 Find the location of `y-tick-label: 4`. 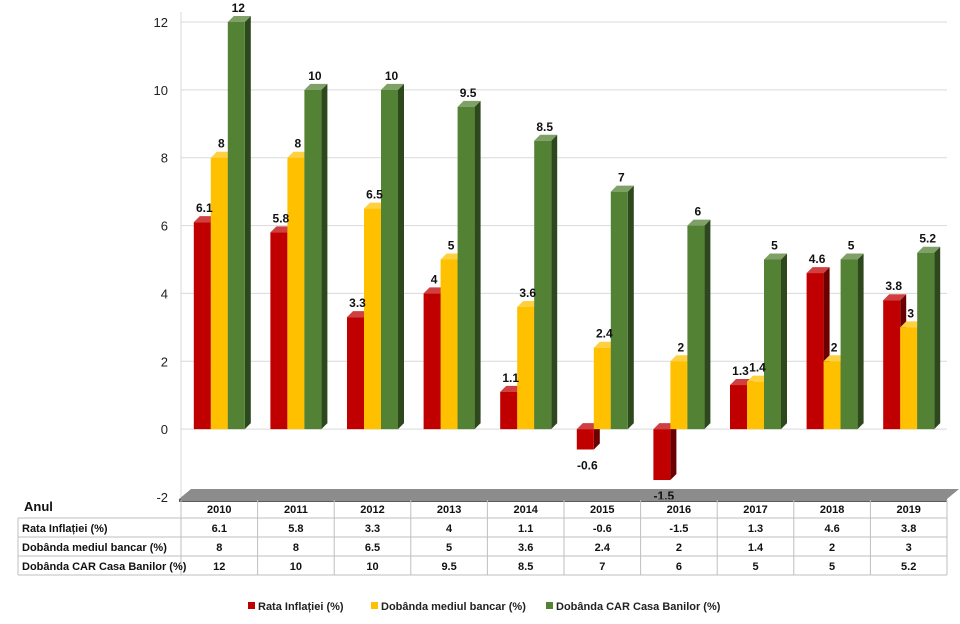

y-tick-label: 4 is located at coordinates (164, 293).